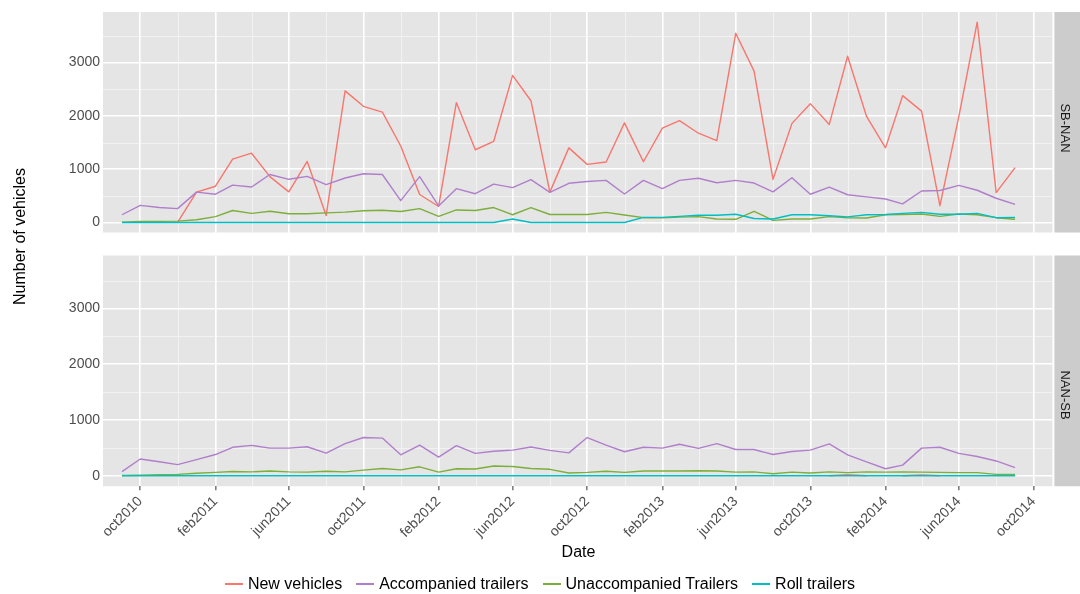 The width and height of the screenshot is (1080, 594). I want to click on legend-label: Unaccompanied Trailers, so click(652, 584).